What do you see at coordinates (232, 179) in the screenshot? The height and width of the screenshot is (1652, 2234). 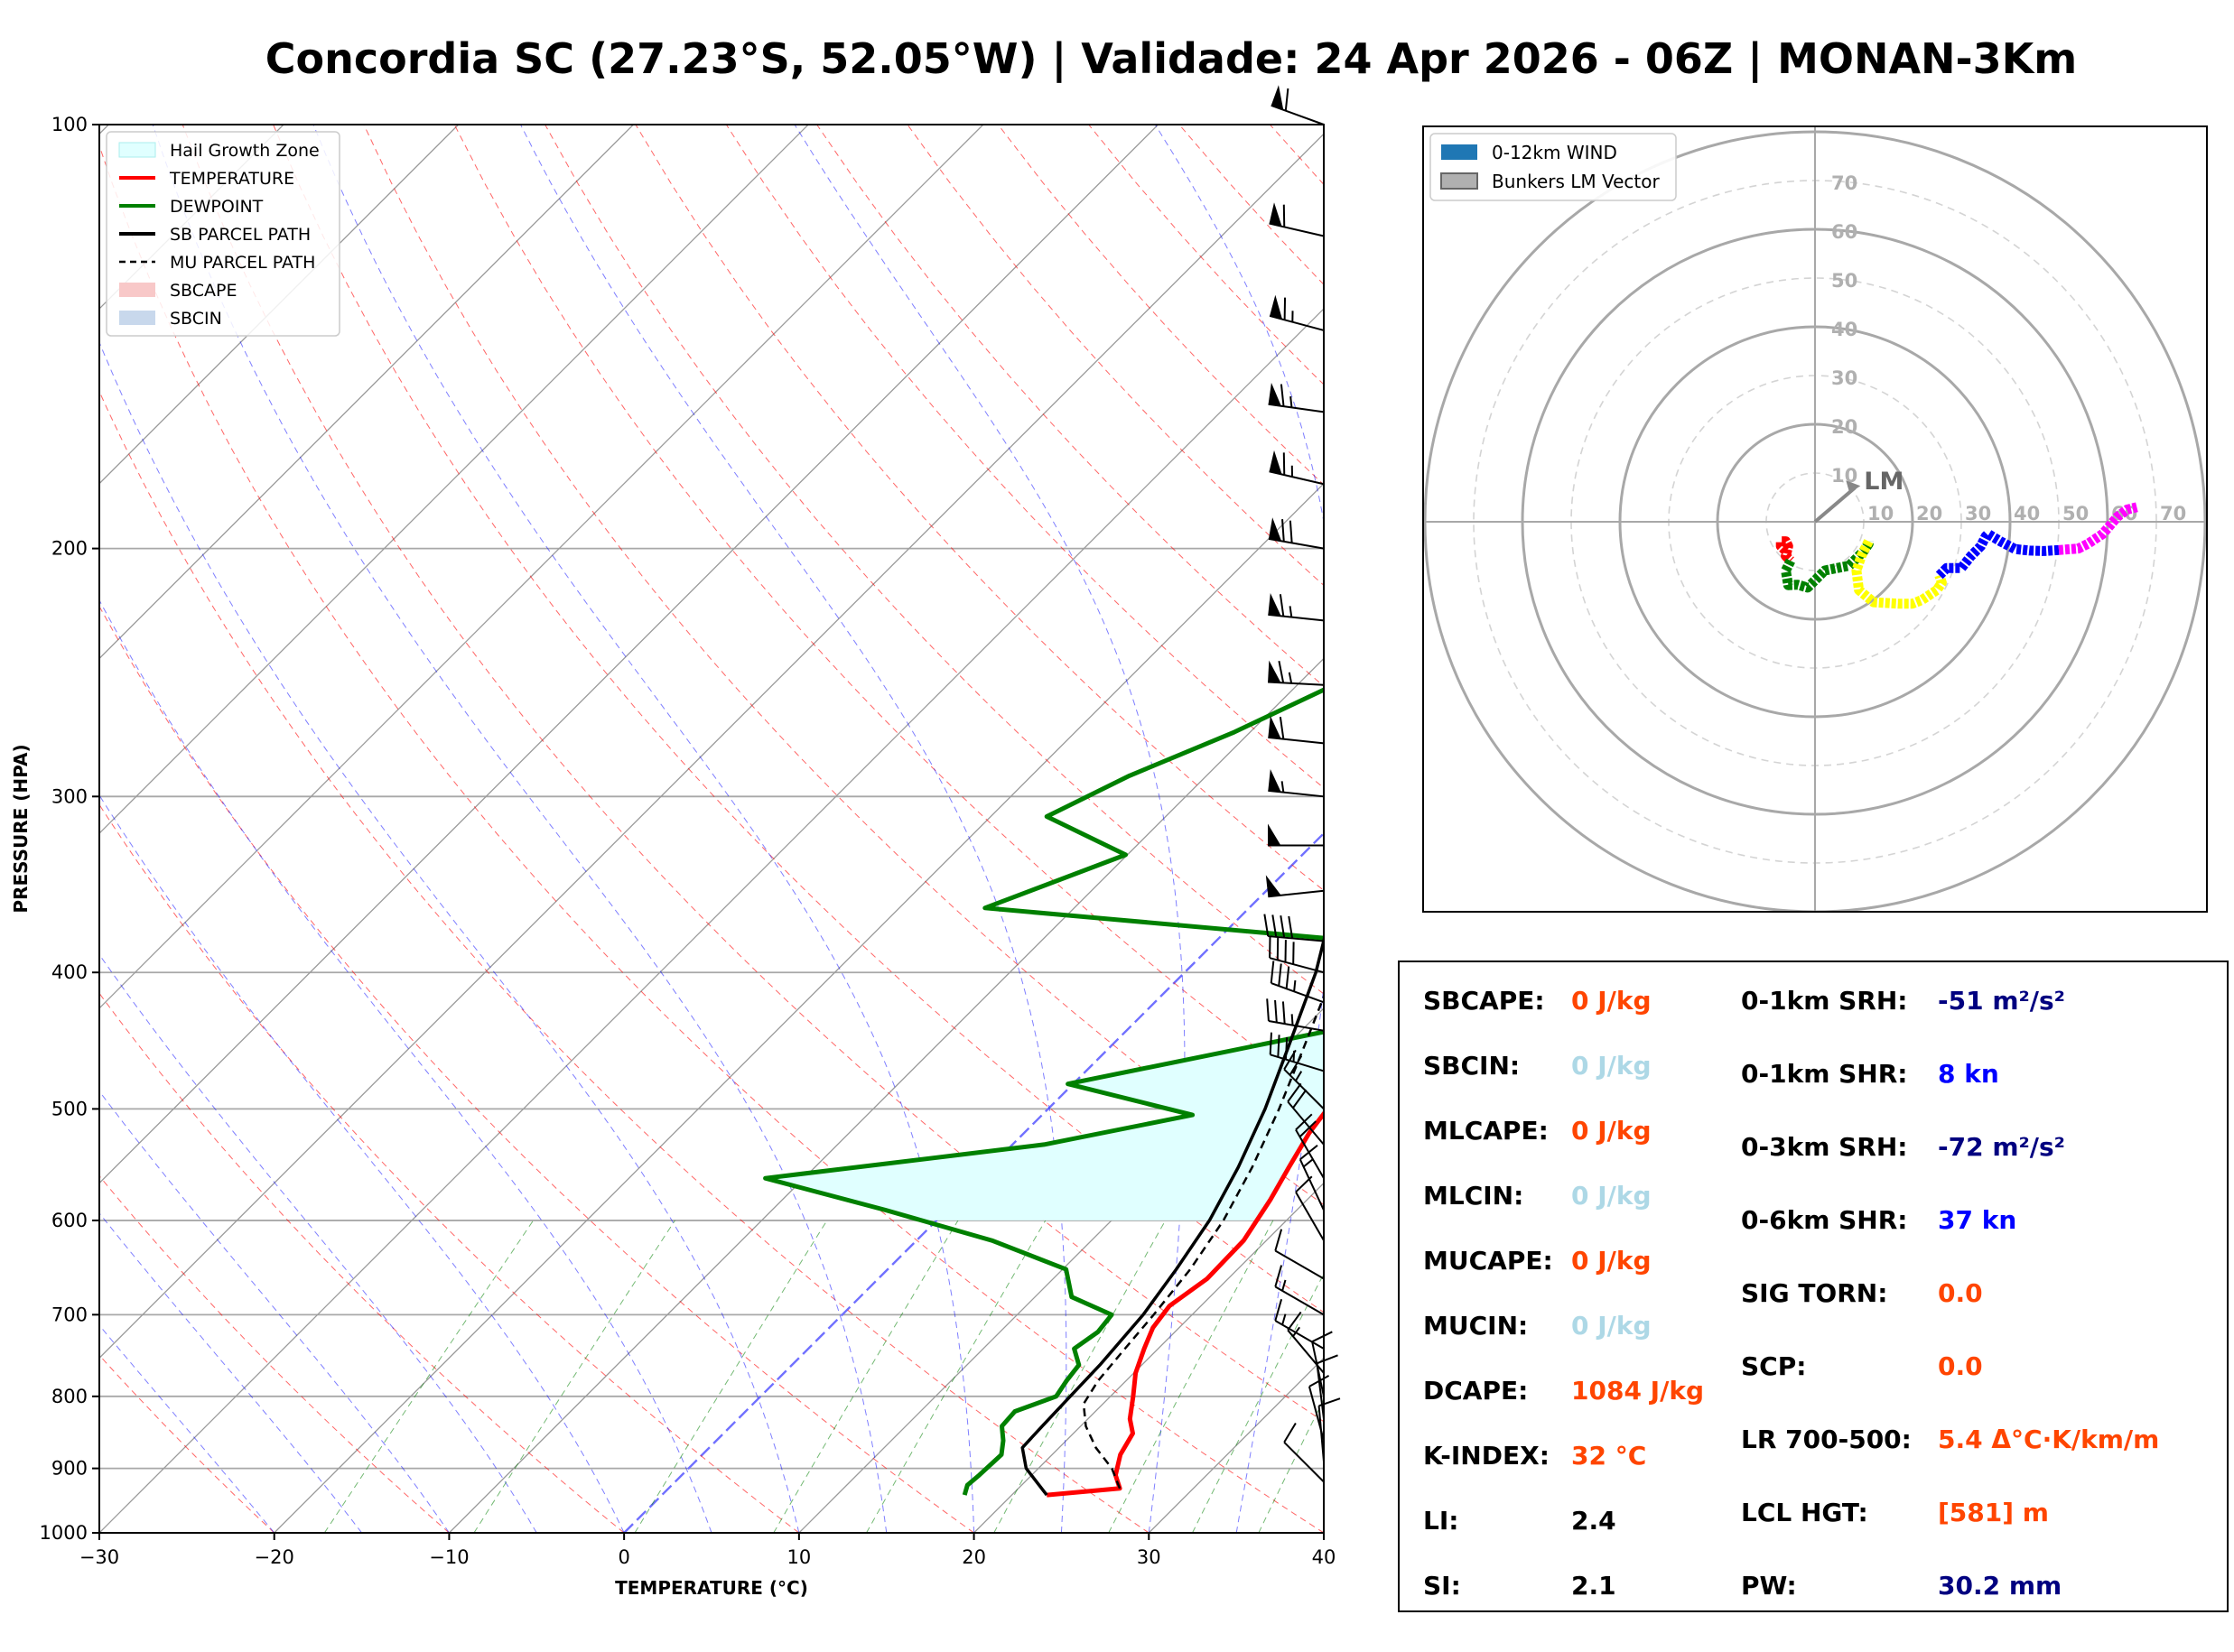 I see `legend-label: TEMPERATURE` at bounding box center [232, 179].